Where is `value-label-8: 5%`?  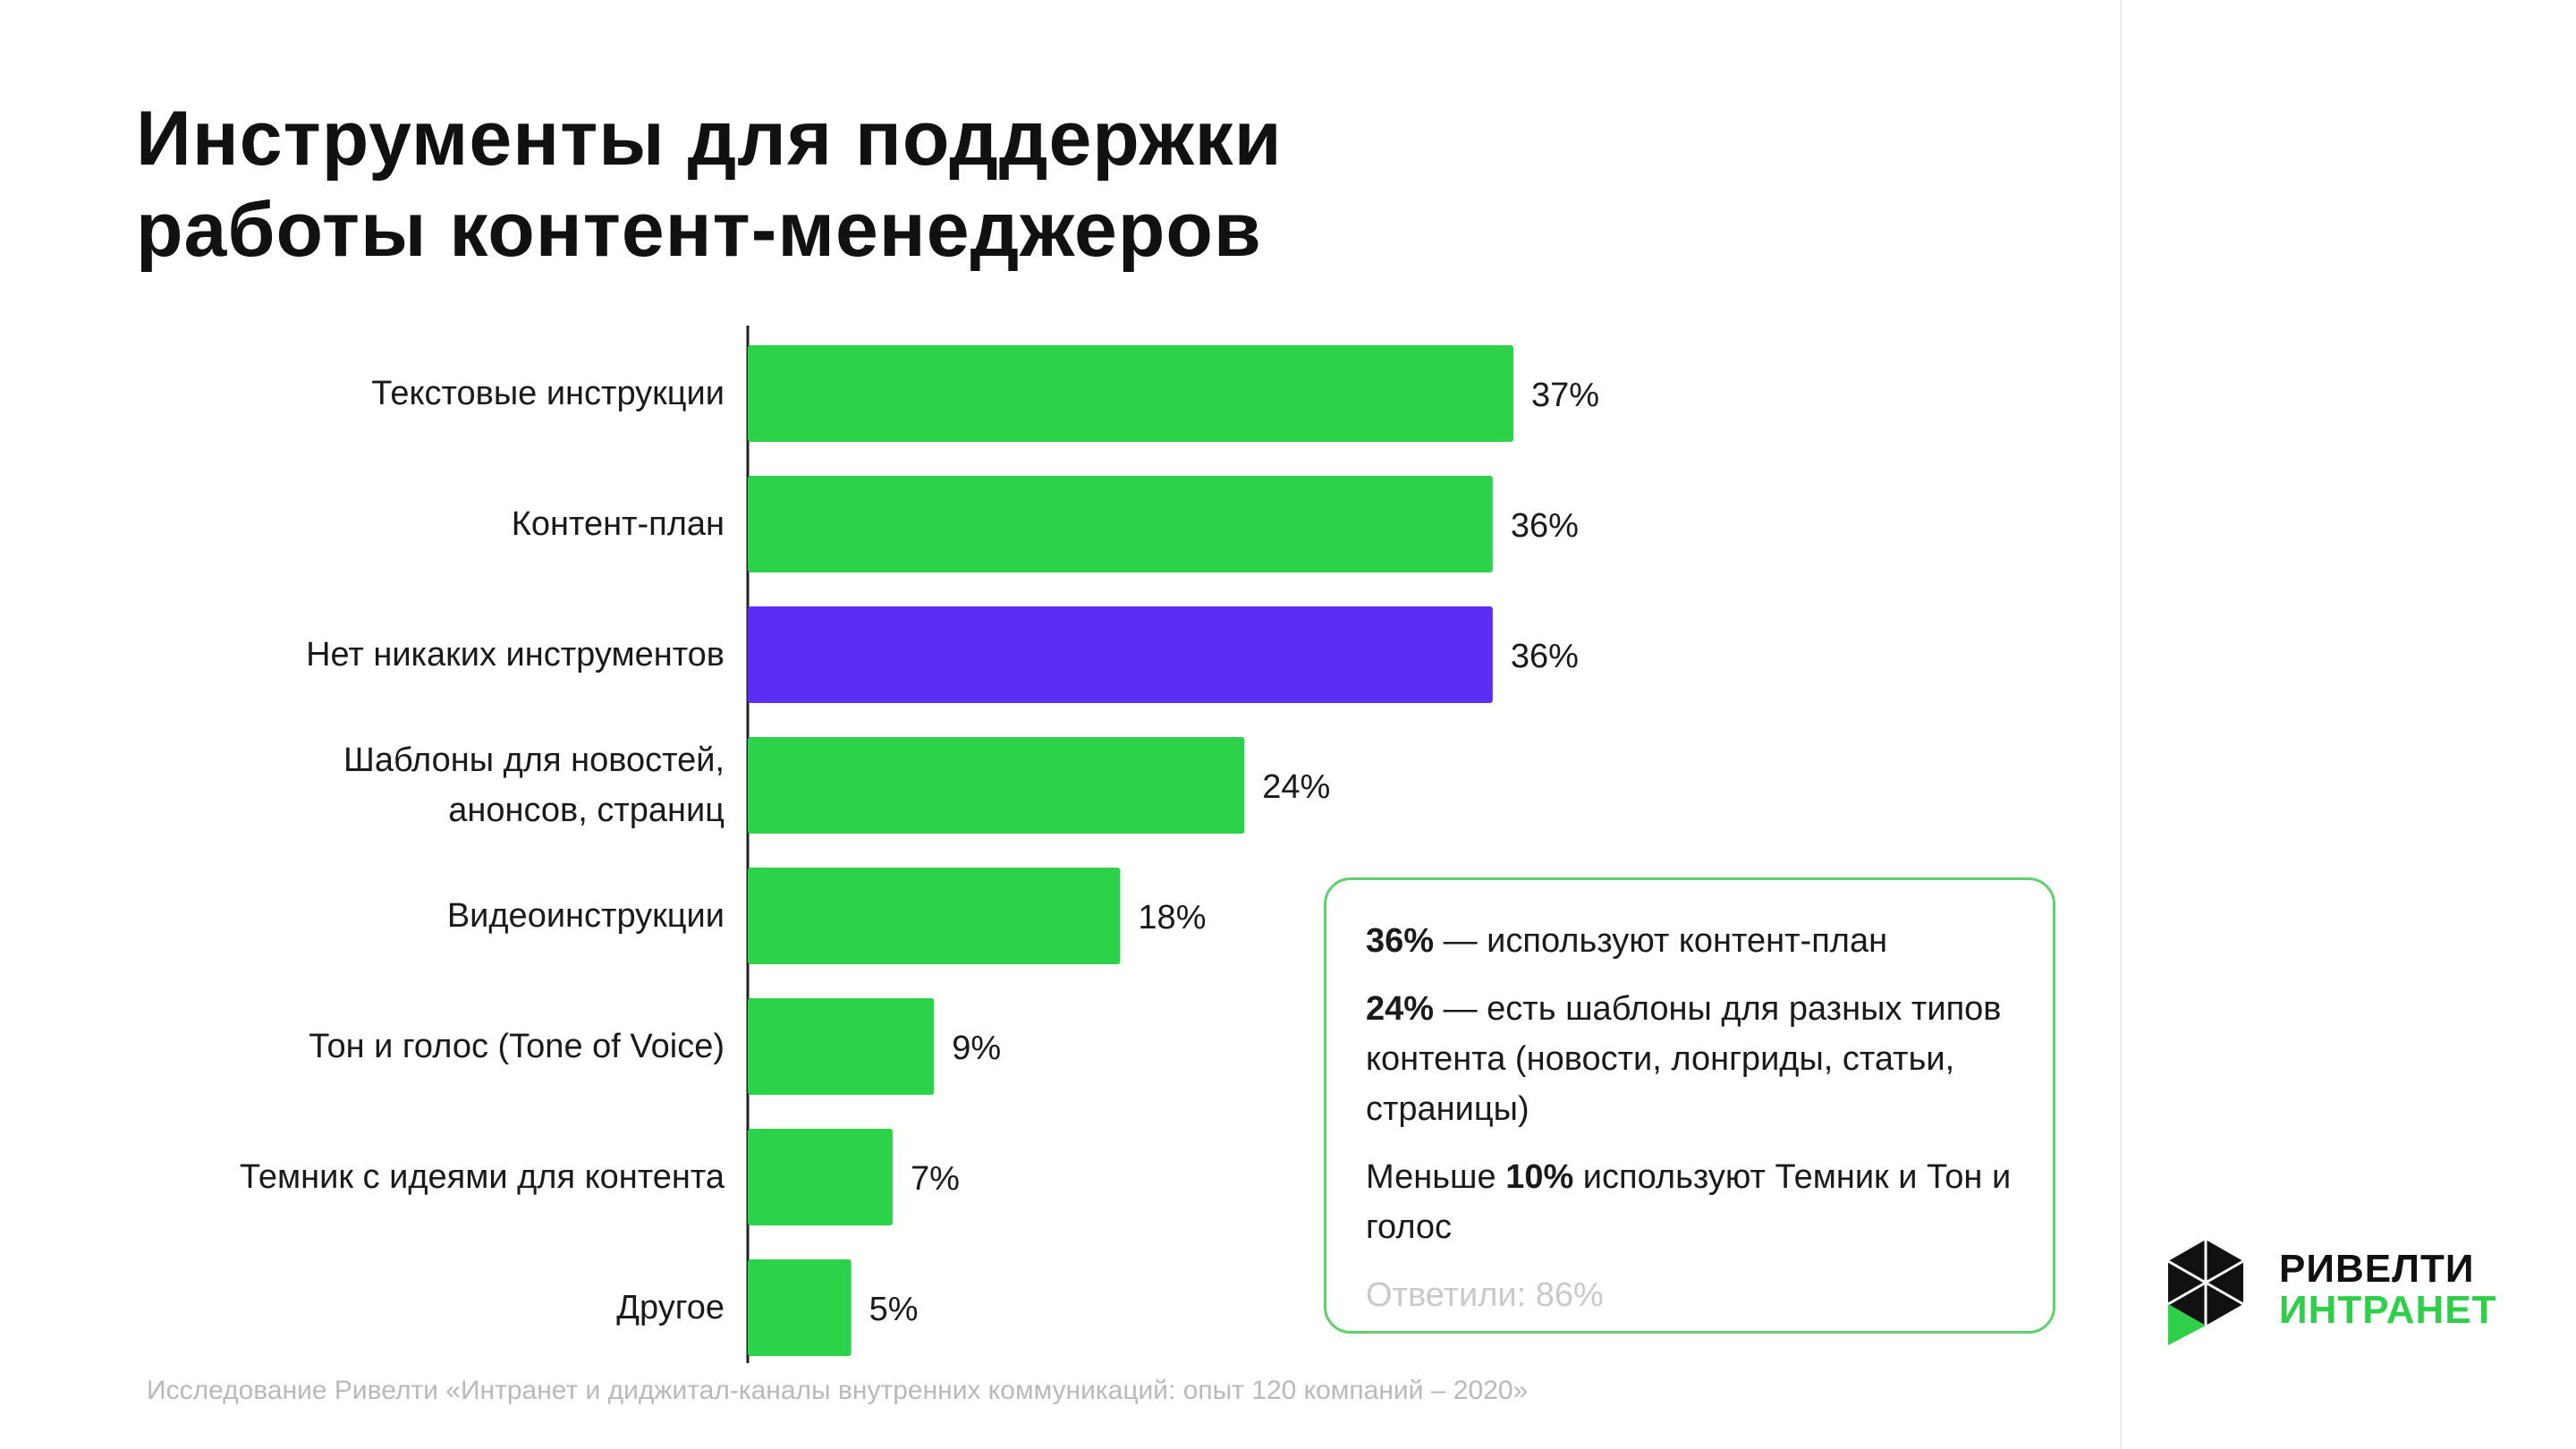 value-label-8: 5% is located at coordinates (894, 1309).